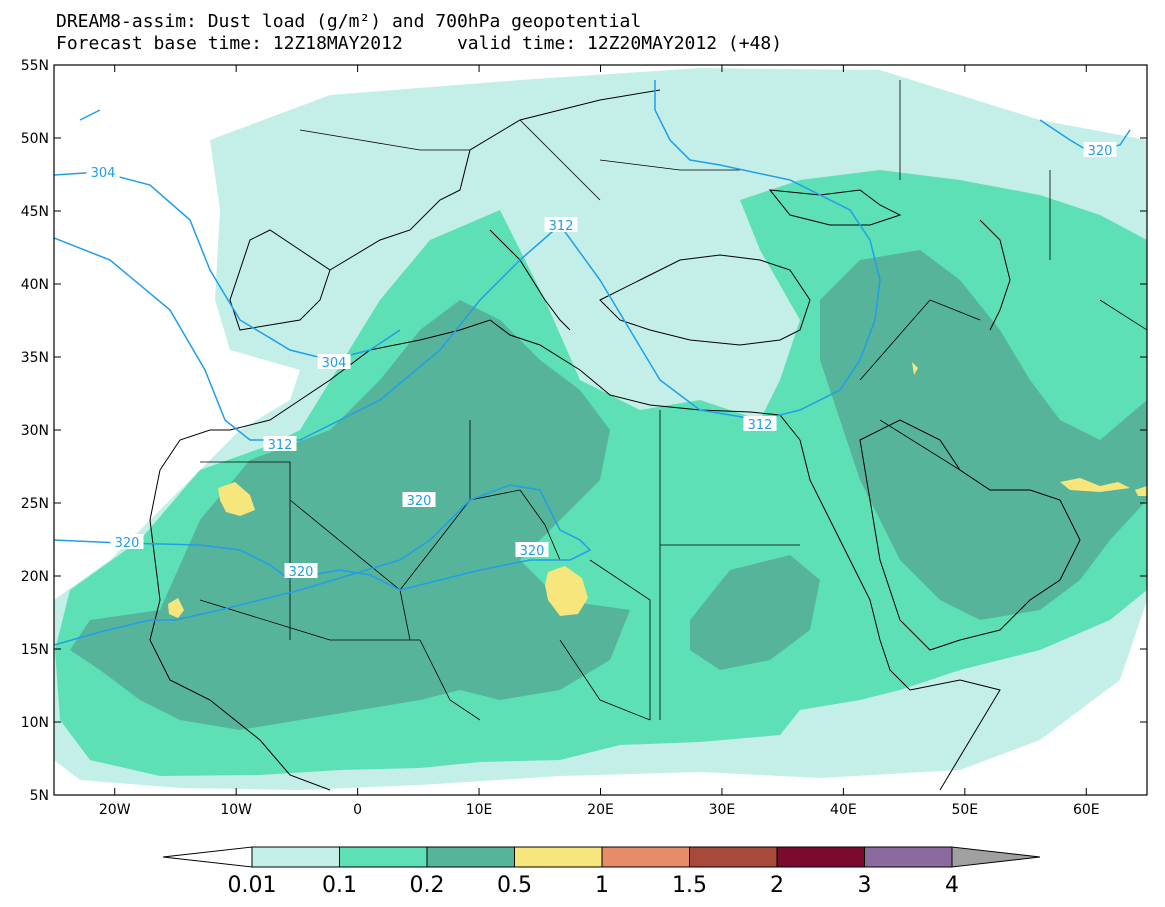 The height and width of the screenshot is (907, 1165). What do you see at coordinates (35, 358) in the screenshot?
I see `lat-tick-label: 35N` at bounding box center [35, 358].